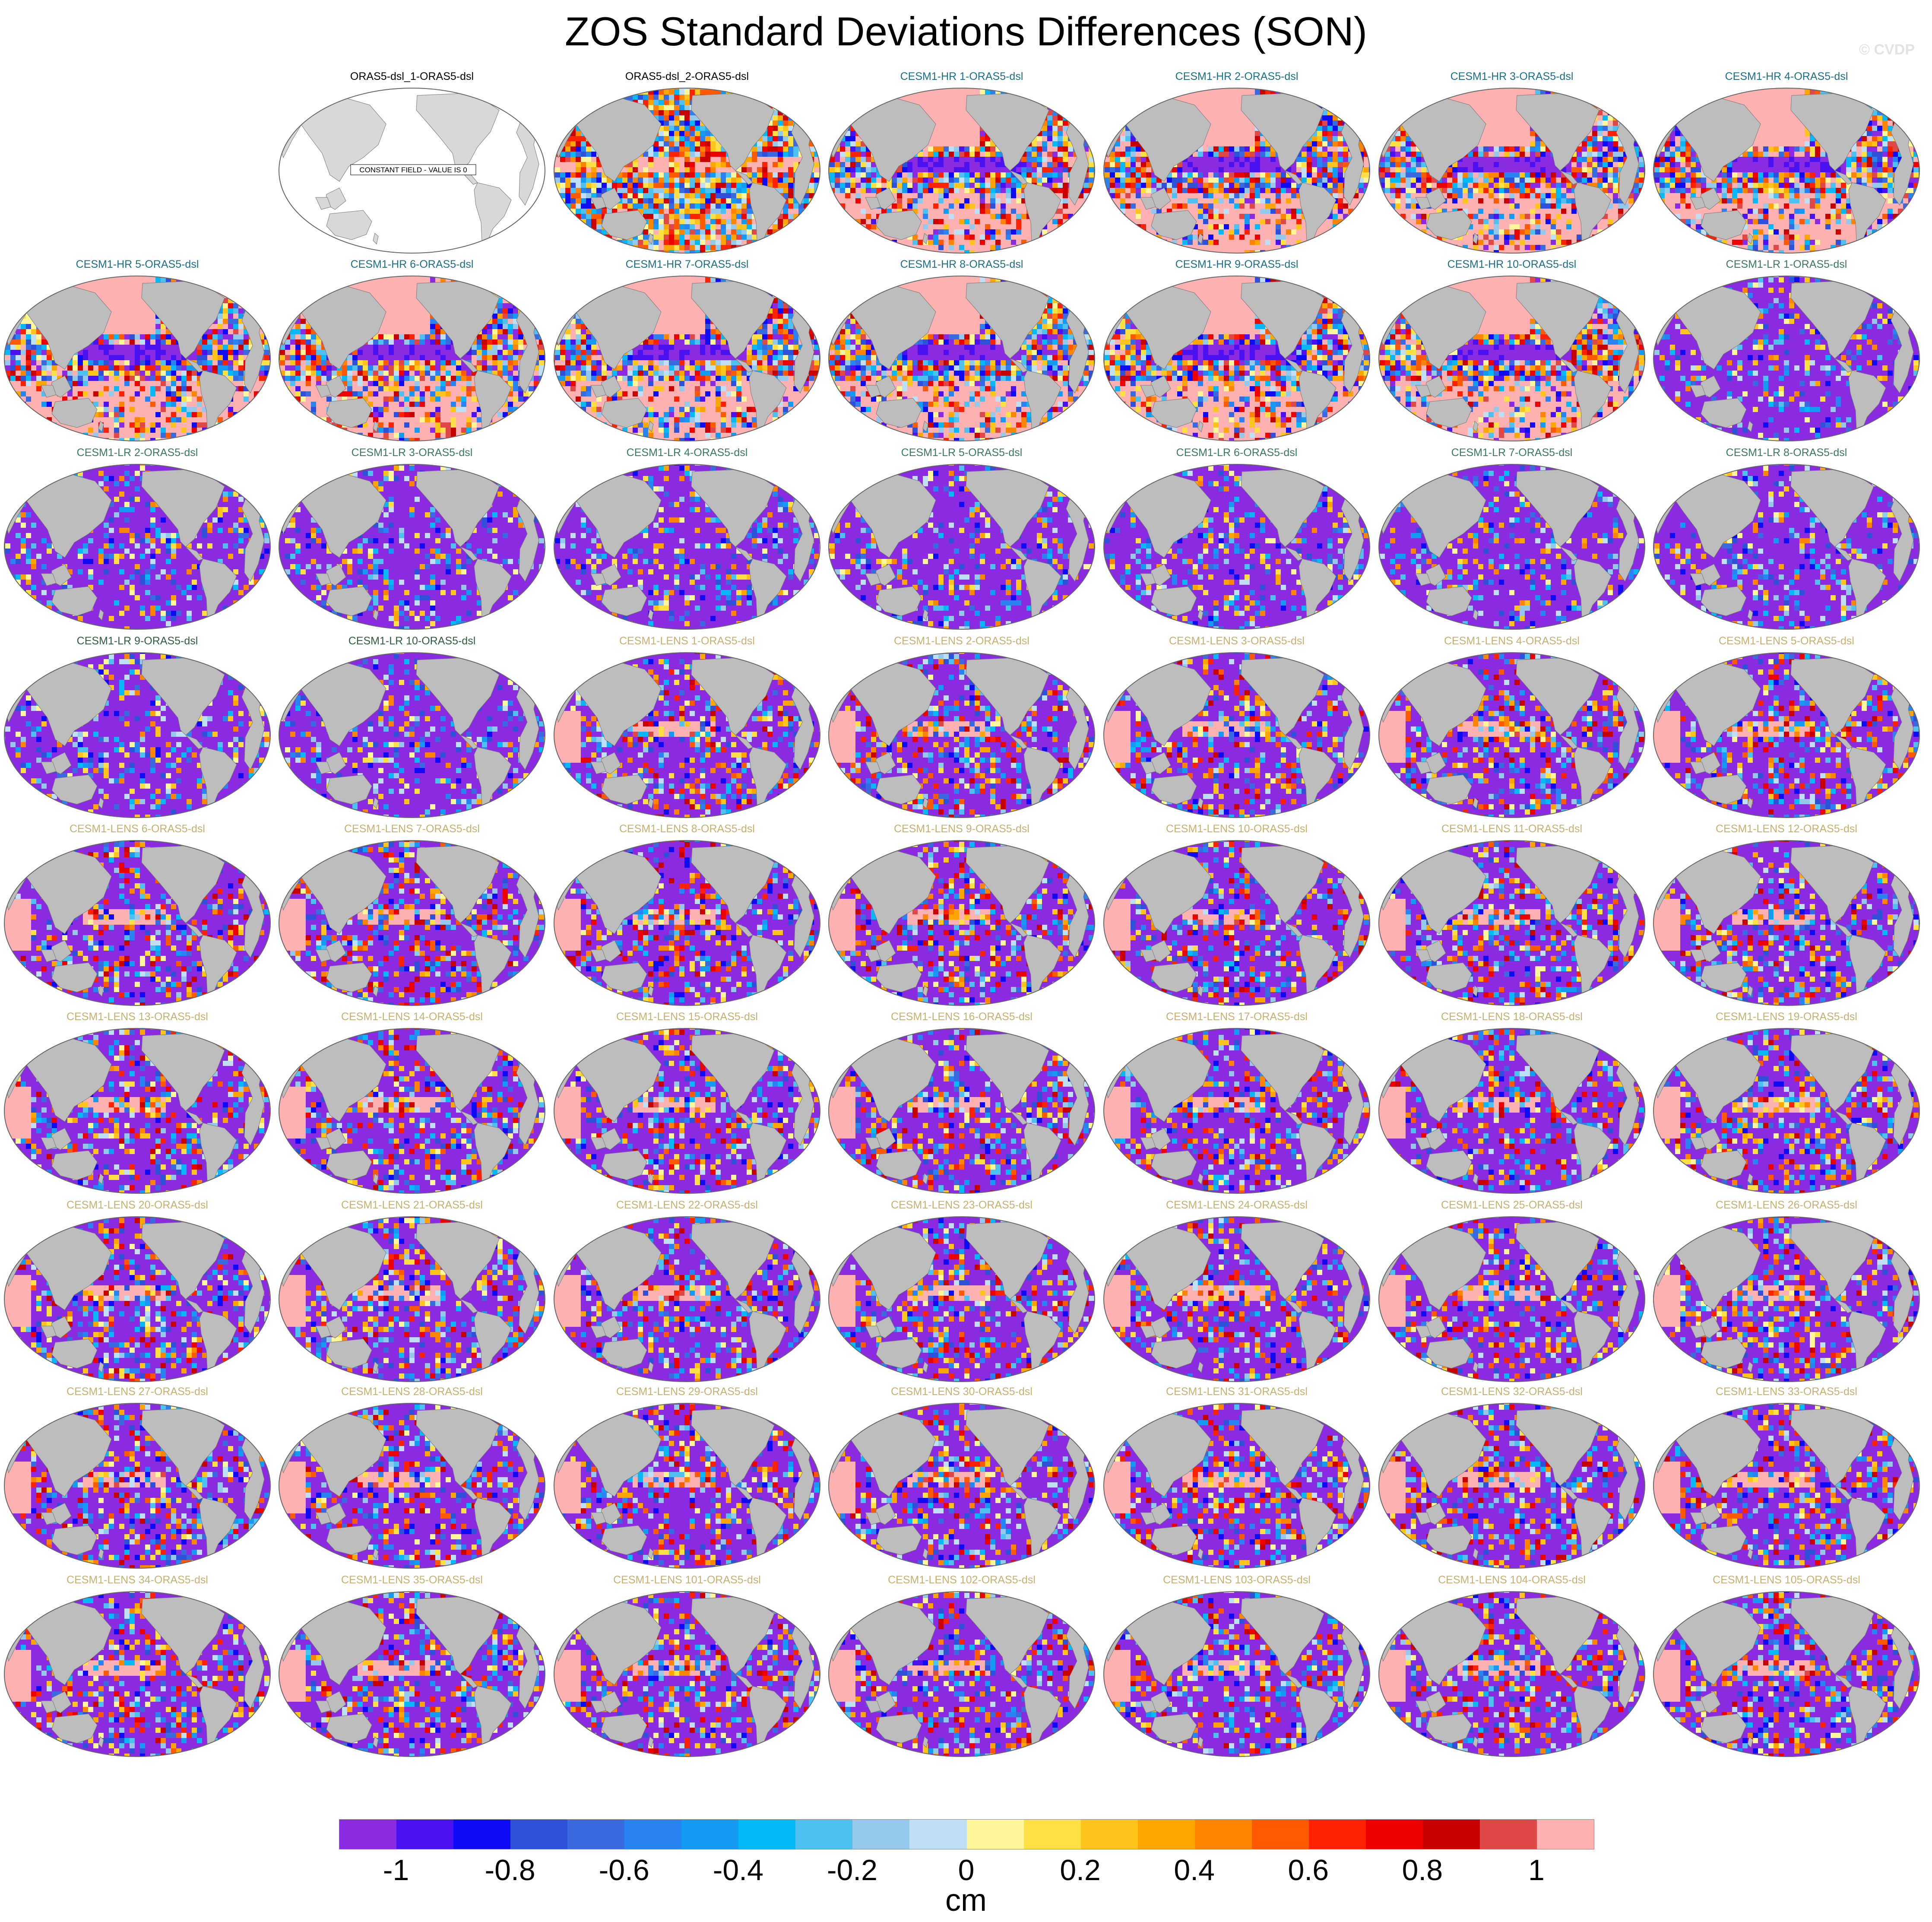  Describe the element at coordinates (1536, 1870) in the screenshot. I see `colorbar-tick-label: 1` at that location.